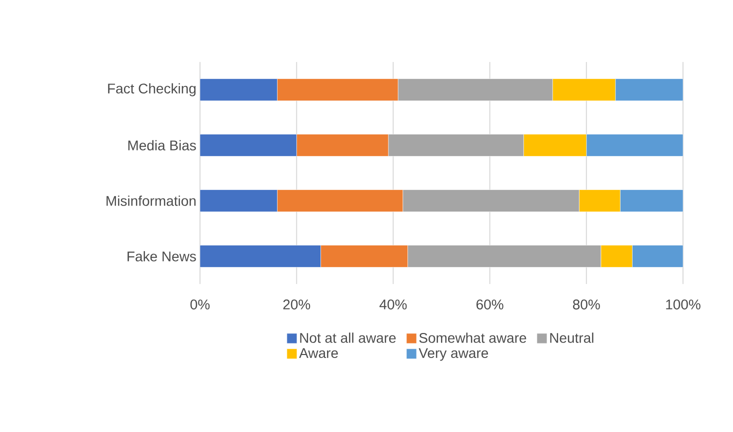 This screenshot has width=733, height=432. I want to click on y-tick-label: Fact Checking, so click(152, 89).